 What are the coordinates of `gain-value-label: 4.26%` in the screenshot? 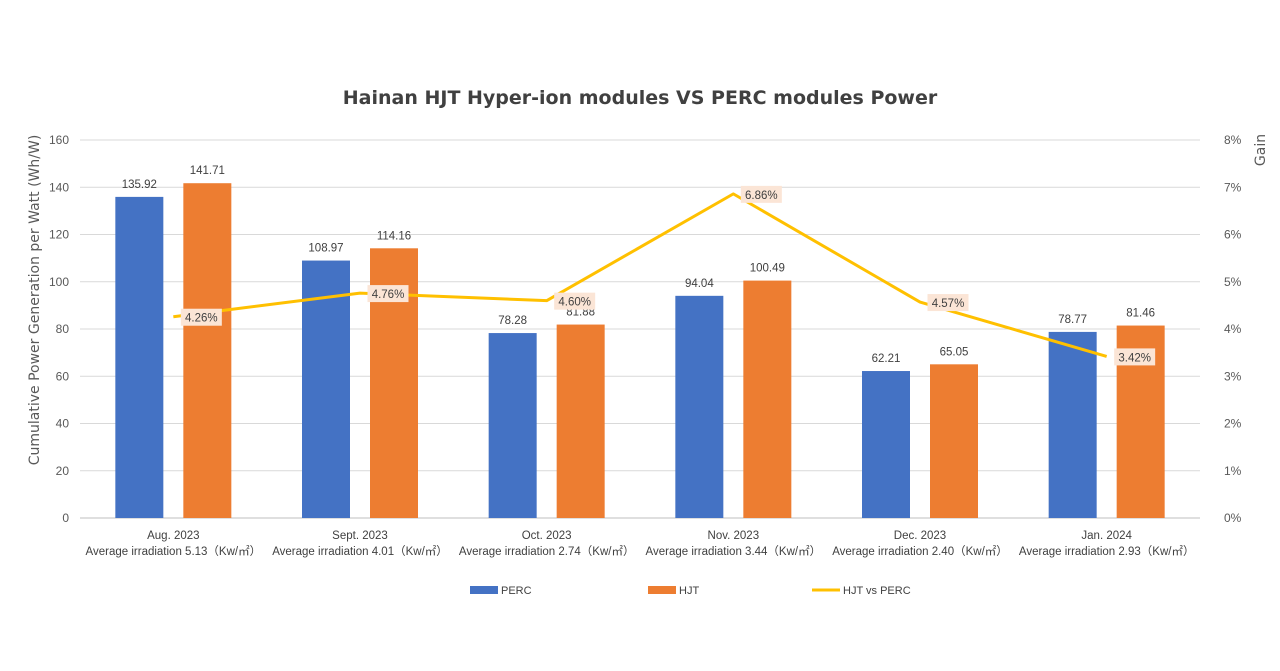 It's located at (201, 319).